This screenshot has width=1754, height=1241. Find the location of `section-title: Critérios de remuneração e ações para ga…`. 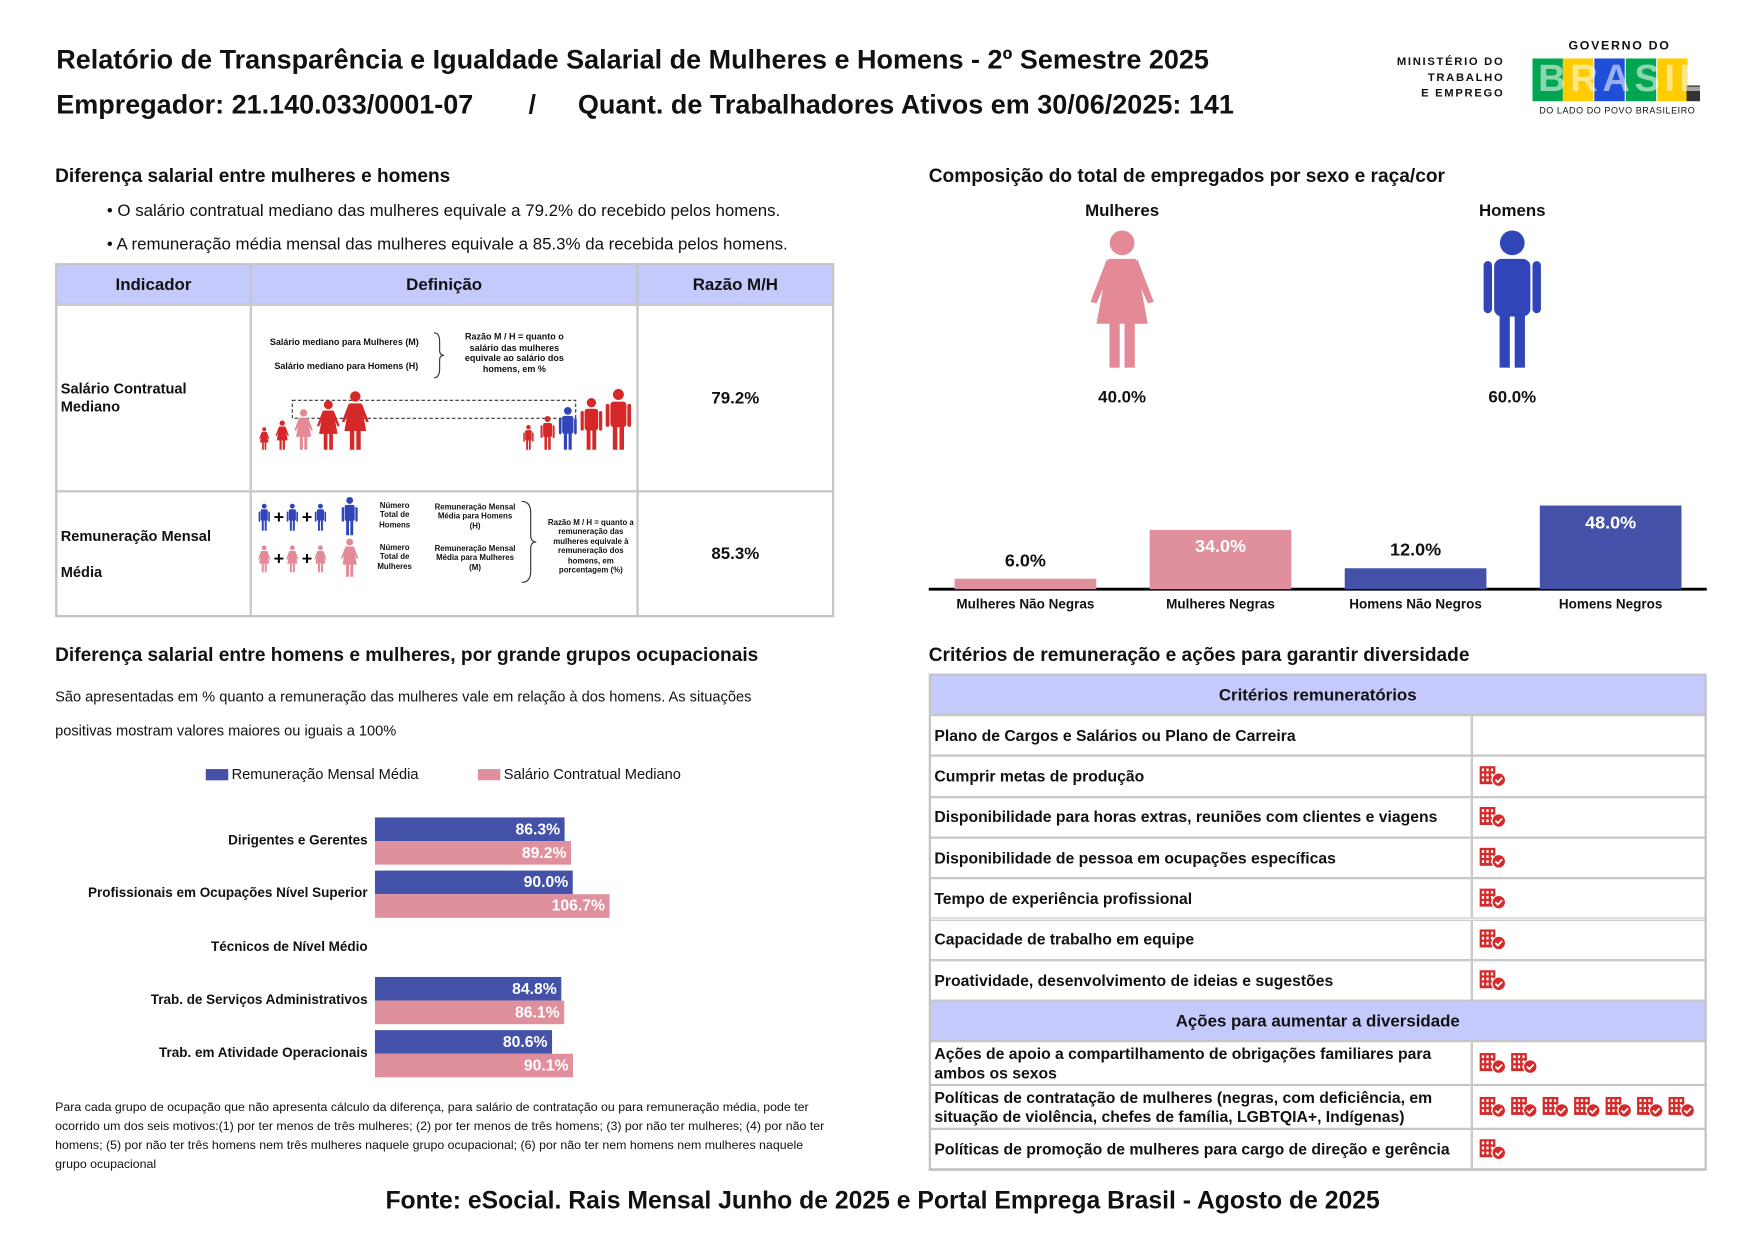

section-title: Critérios de remuneração e ações para ga… is located at coordinates (1199, 655).